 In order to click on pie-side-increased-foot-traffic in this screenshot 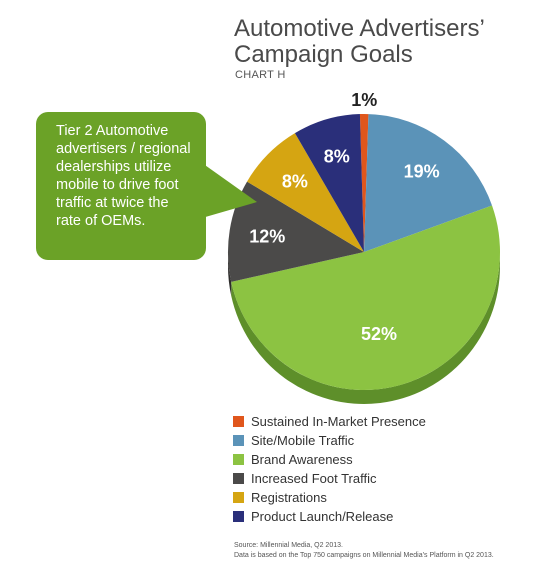, I will do `click(230, 274)`.